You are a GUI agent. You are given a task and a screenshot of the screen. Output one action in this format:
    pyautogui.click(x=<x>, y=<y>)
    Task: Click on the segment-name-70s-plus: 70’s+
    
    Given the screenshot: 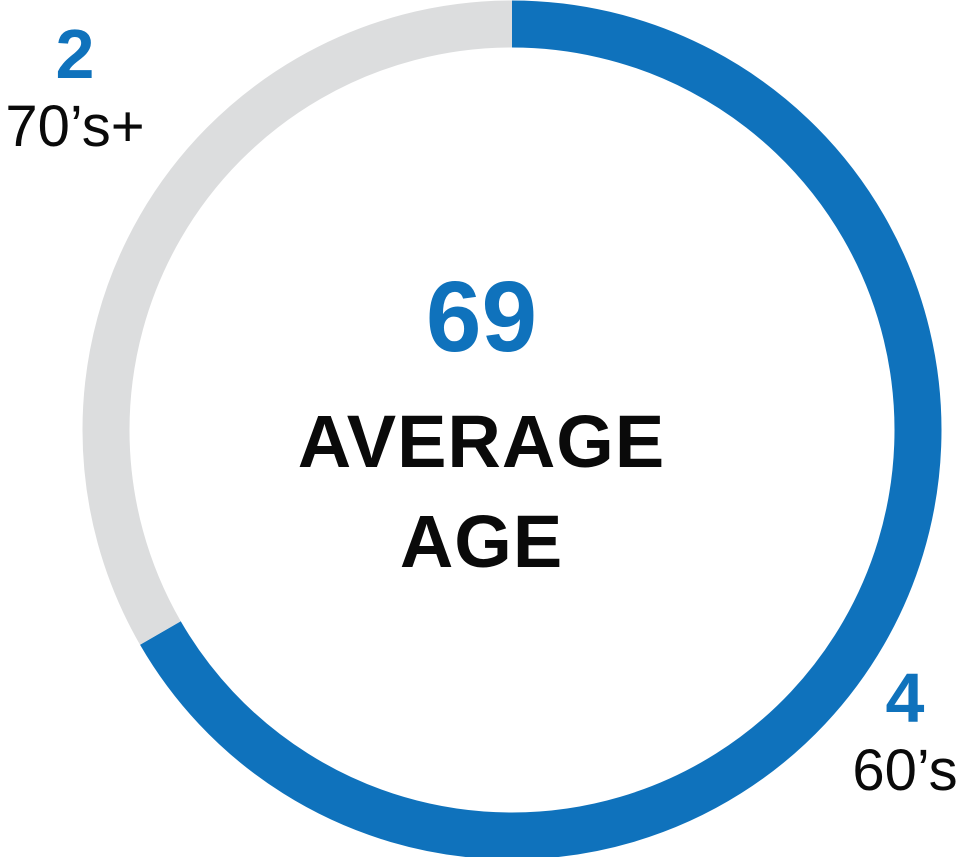 What is the action you would take?
    pyautogui.click(x=75, y=126)
    